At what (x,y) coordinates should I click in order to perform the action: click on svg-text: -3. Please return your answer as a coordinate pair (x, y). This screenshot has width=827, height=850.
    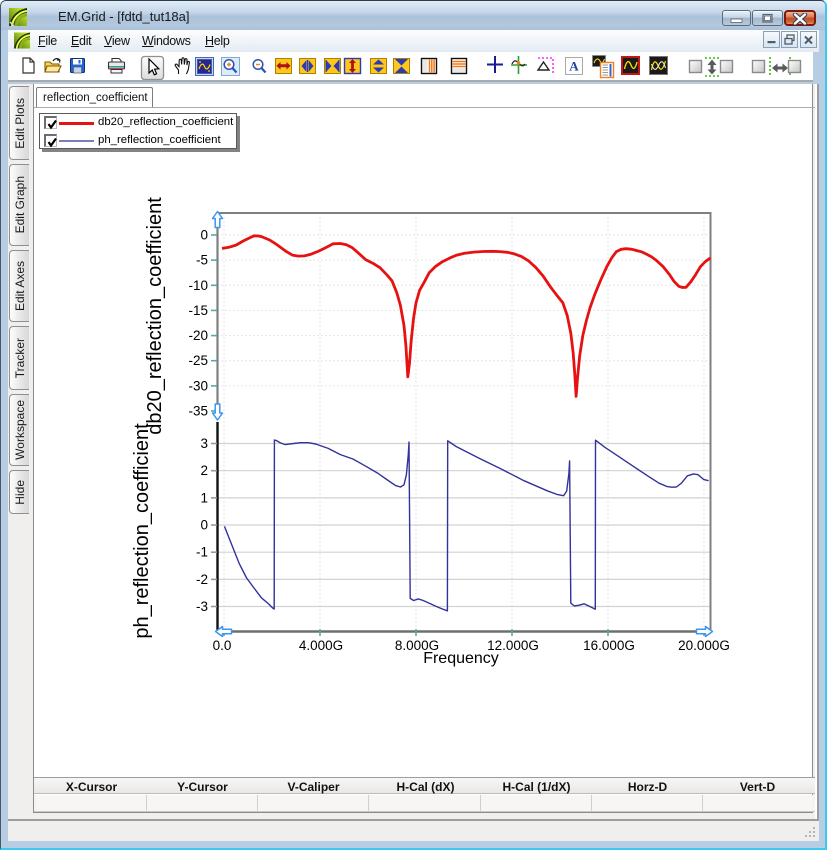
    Looking at the image, I should click on (202, 606).